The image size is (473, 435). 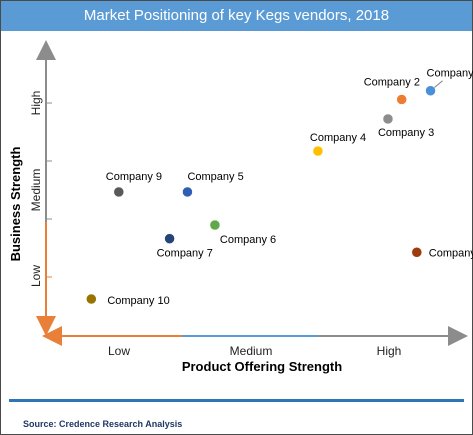 I want to click on footer-divider, so click(x=236, y=400).